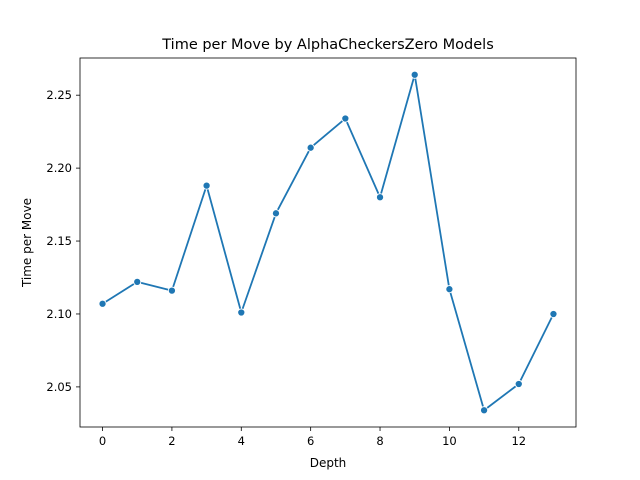  I want to click on x-tick-label: 8, so click(379, 441).